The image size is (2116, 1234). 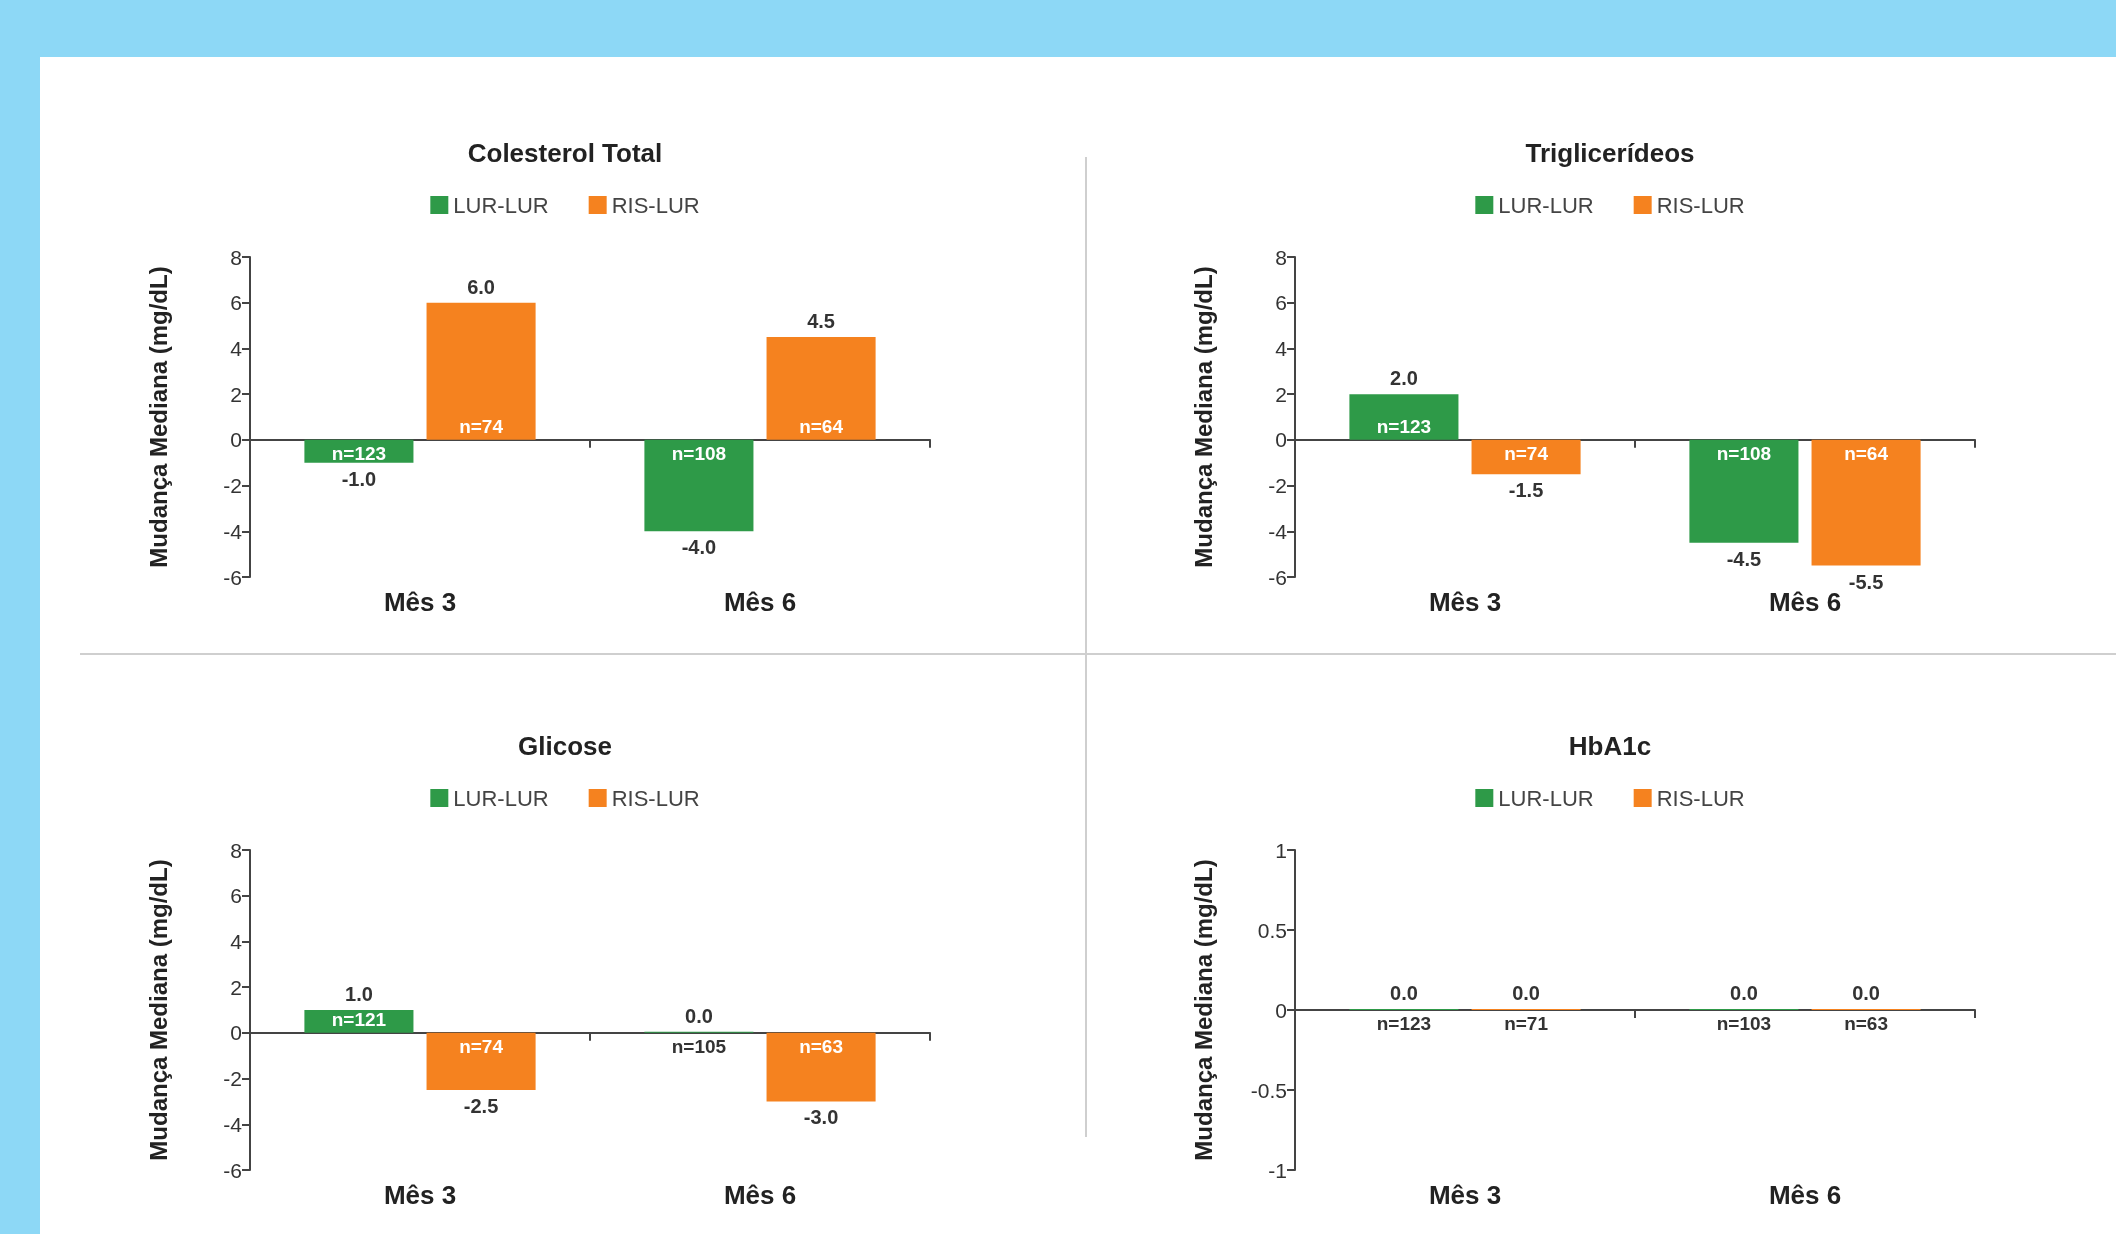 I want to click on data-label: -2.5, so click(x=481, y=1106).